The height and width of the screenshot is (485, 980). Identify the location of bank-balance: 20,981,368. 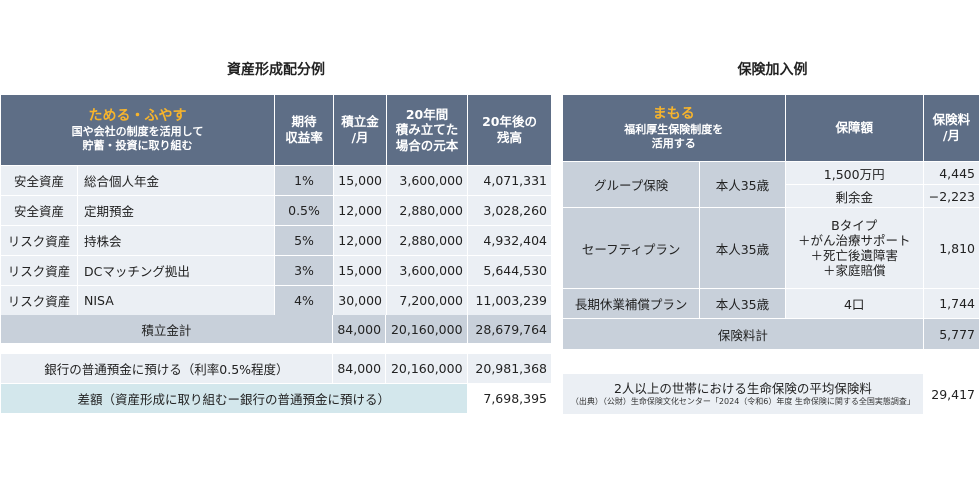
(509, 368).